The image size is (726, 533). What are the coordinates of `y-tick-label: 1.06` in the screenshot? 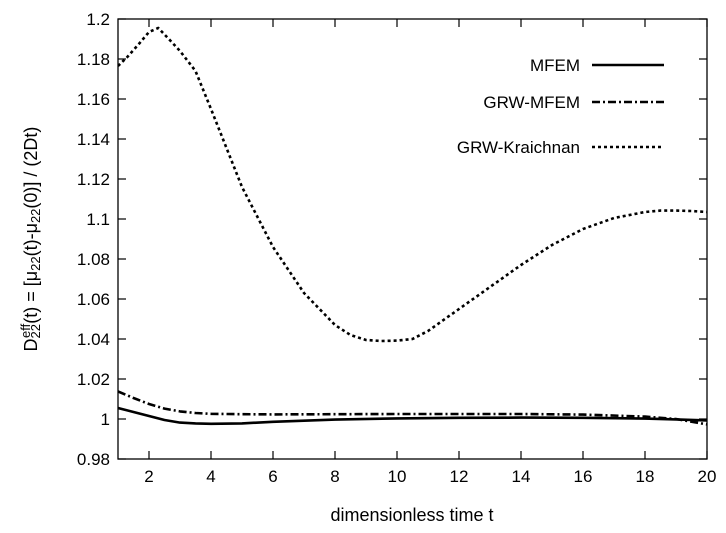 It's located at (93, 299).